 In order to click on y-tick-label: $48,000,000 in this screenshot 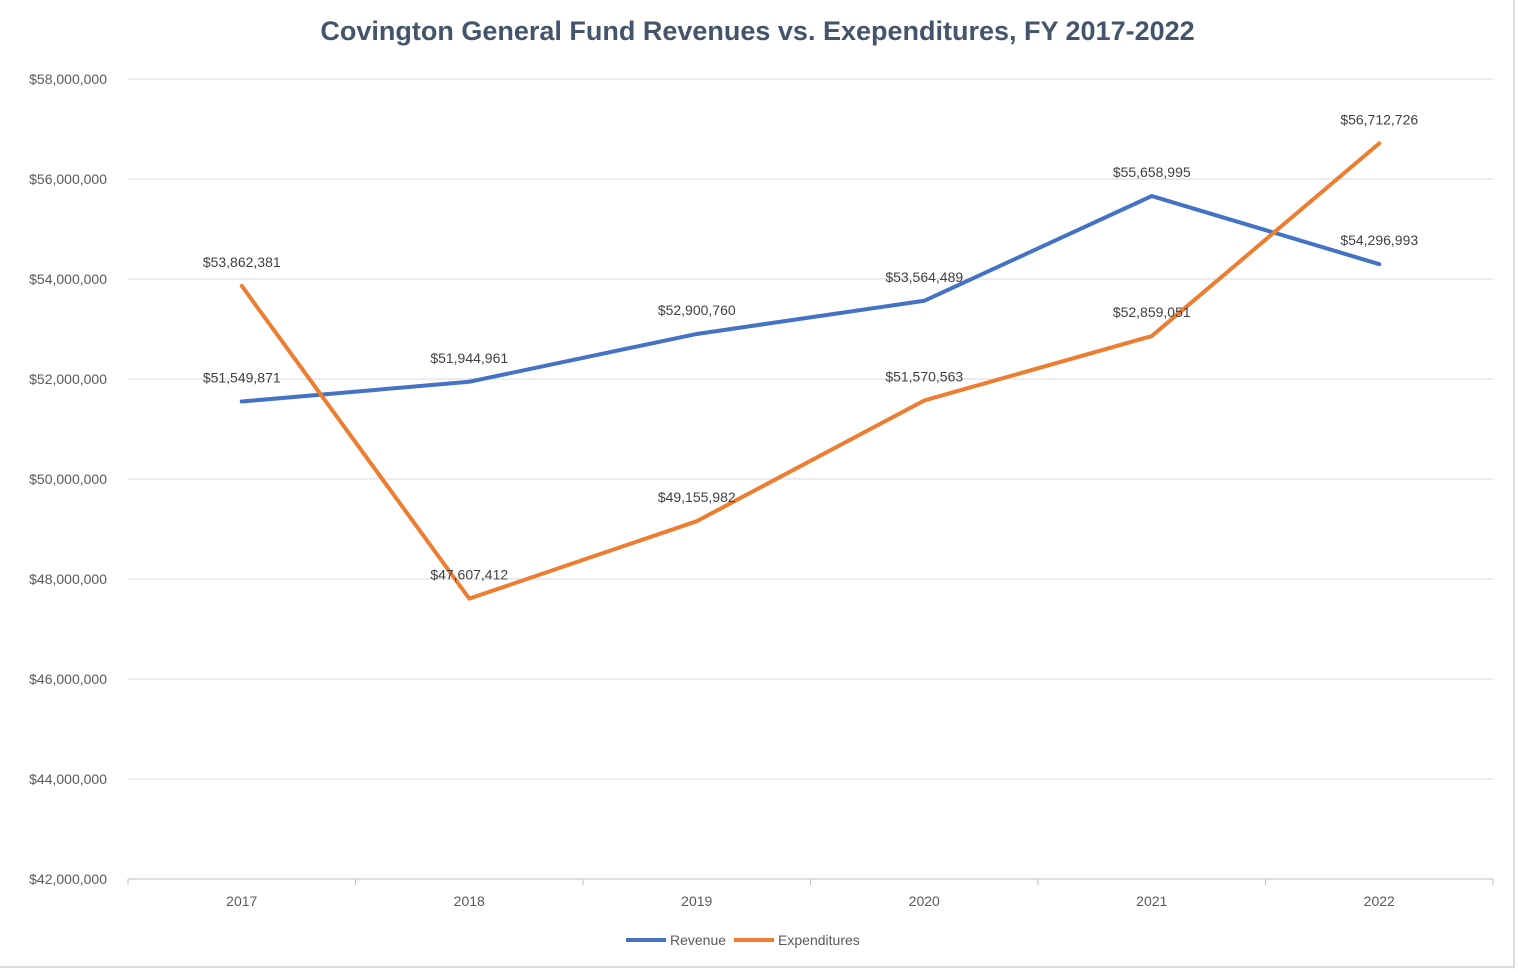, I will do `click(68, 579)`.